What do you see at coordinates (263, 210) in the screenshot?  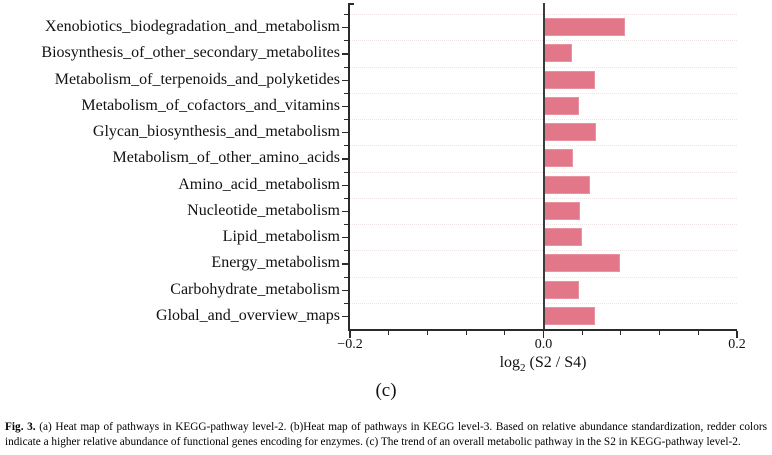 I see `category-label: Nucleotide_metabolism` at bounding box center [263, 210].